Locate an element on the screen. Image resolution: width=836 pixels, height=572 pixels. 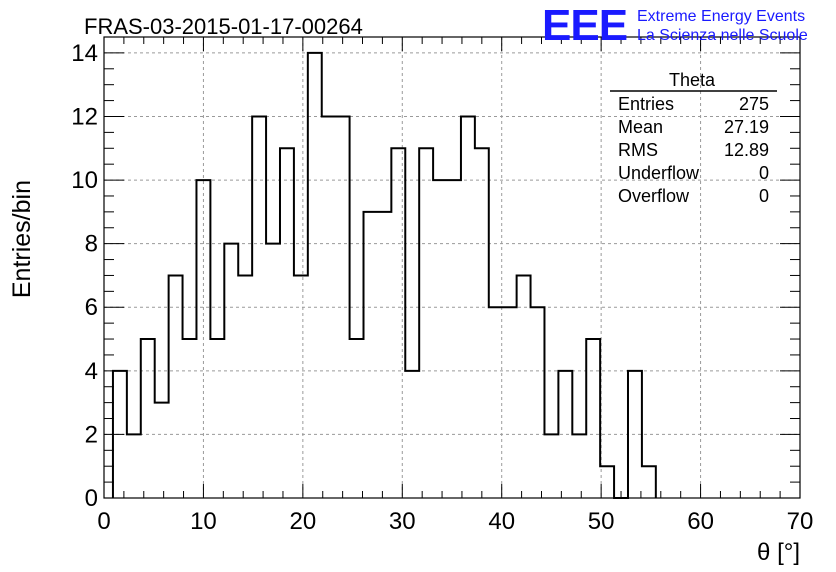
stats-value-underflow: 0 is located at coordinates (764, 173).